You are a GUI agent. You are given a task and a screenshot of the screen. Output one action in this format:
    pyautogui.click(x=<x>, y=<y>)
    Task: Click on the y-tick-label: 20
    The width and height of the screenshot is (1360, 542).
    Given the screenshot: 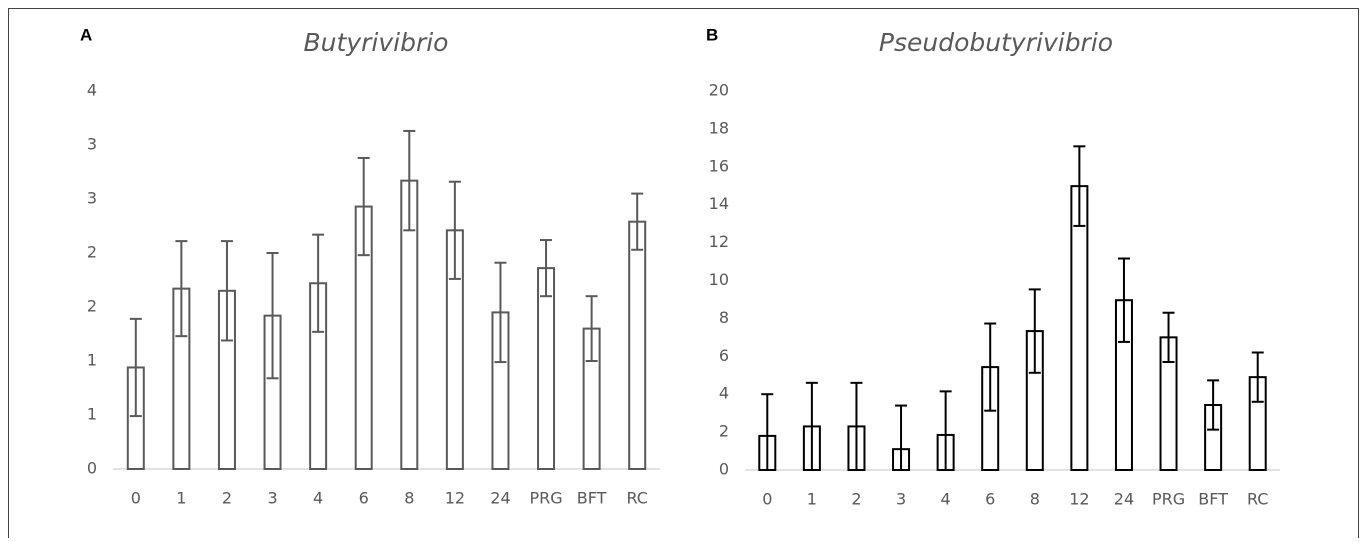 What is the action you would take?
    pyautogui.click(x=719, y=90)
    